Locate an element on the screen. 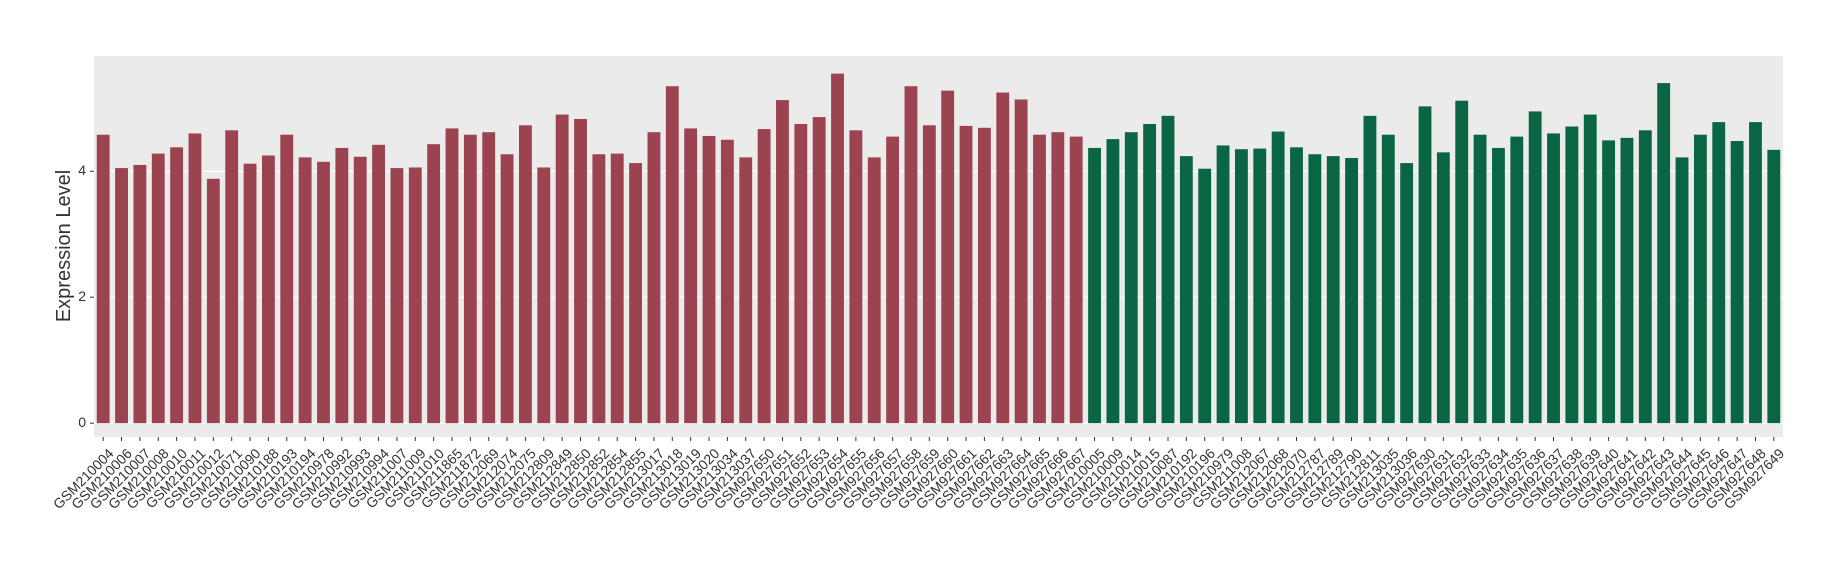 This screenshot has width=1840, height=580. y-tick-label: 2 is located at coordinates (82, 296).